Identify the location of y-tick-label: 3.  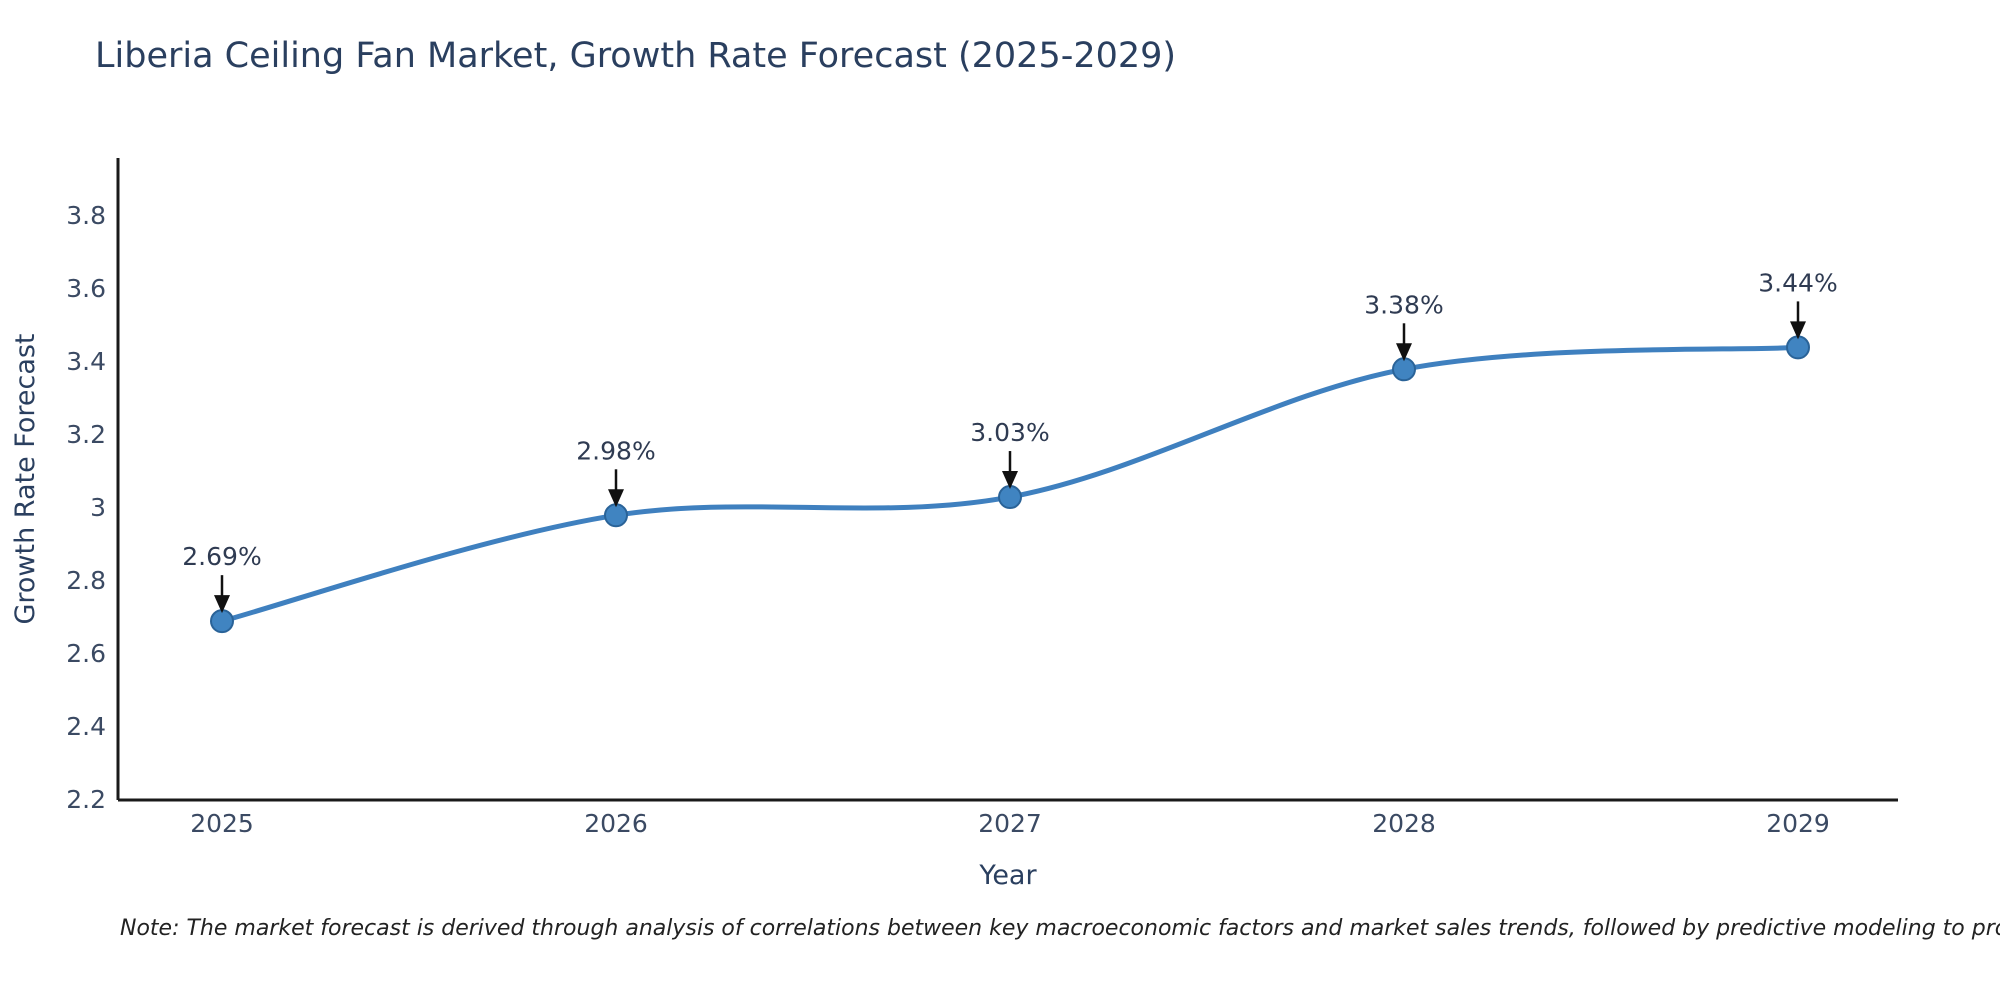
(98, 507).